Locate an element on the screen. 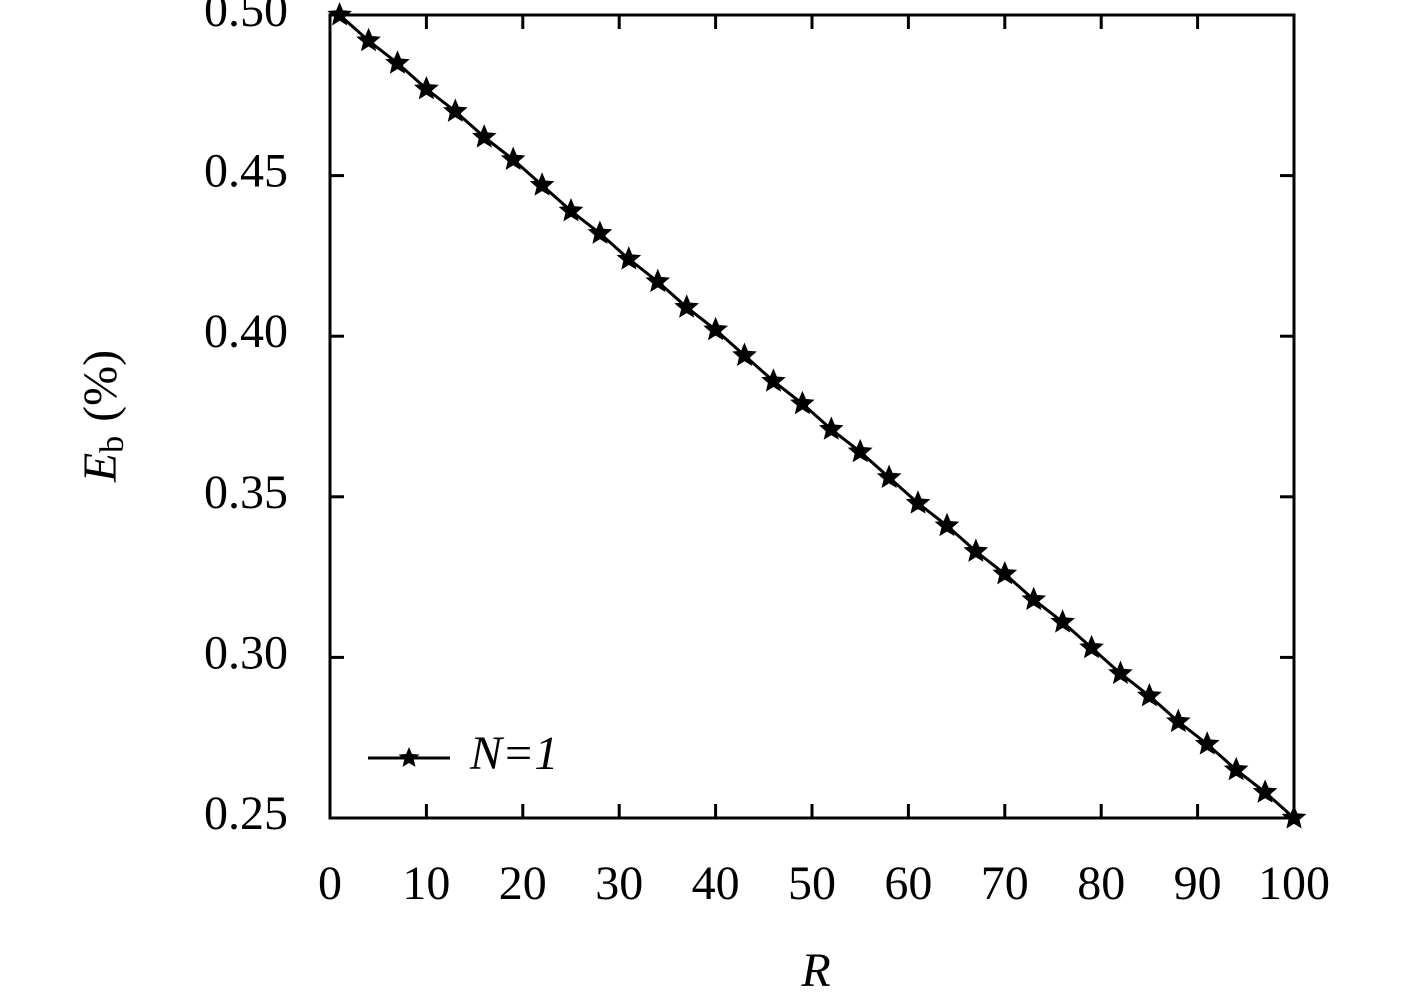  legend-label: N=1 is located at coordinates (513, 753).